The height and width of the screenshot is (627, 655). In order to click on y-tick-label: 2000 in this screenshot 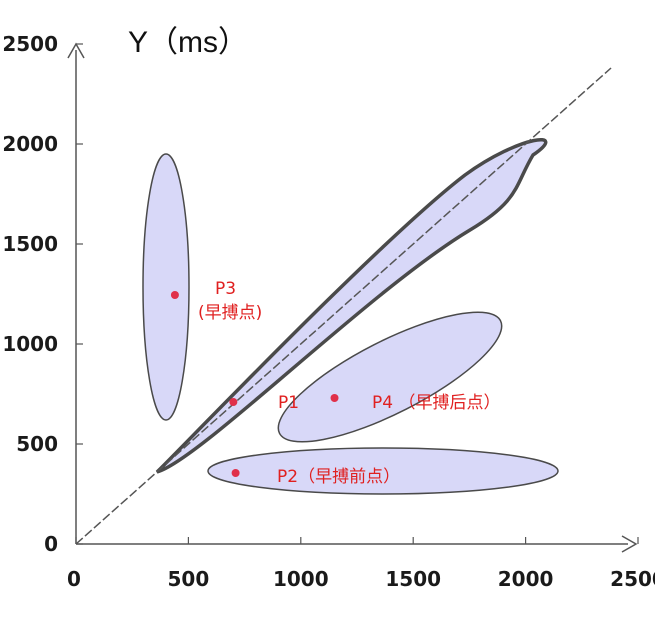, I will do `click(30, 144)`.